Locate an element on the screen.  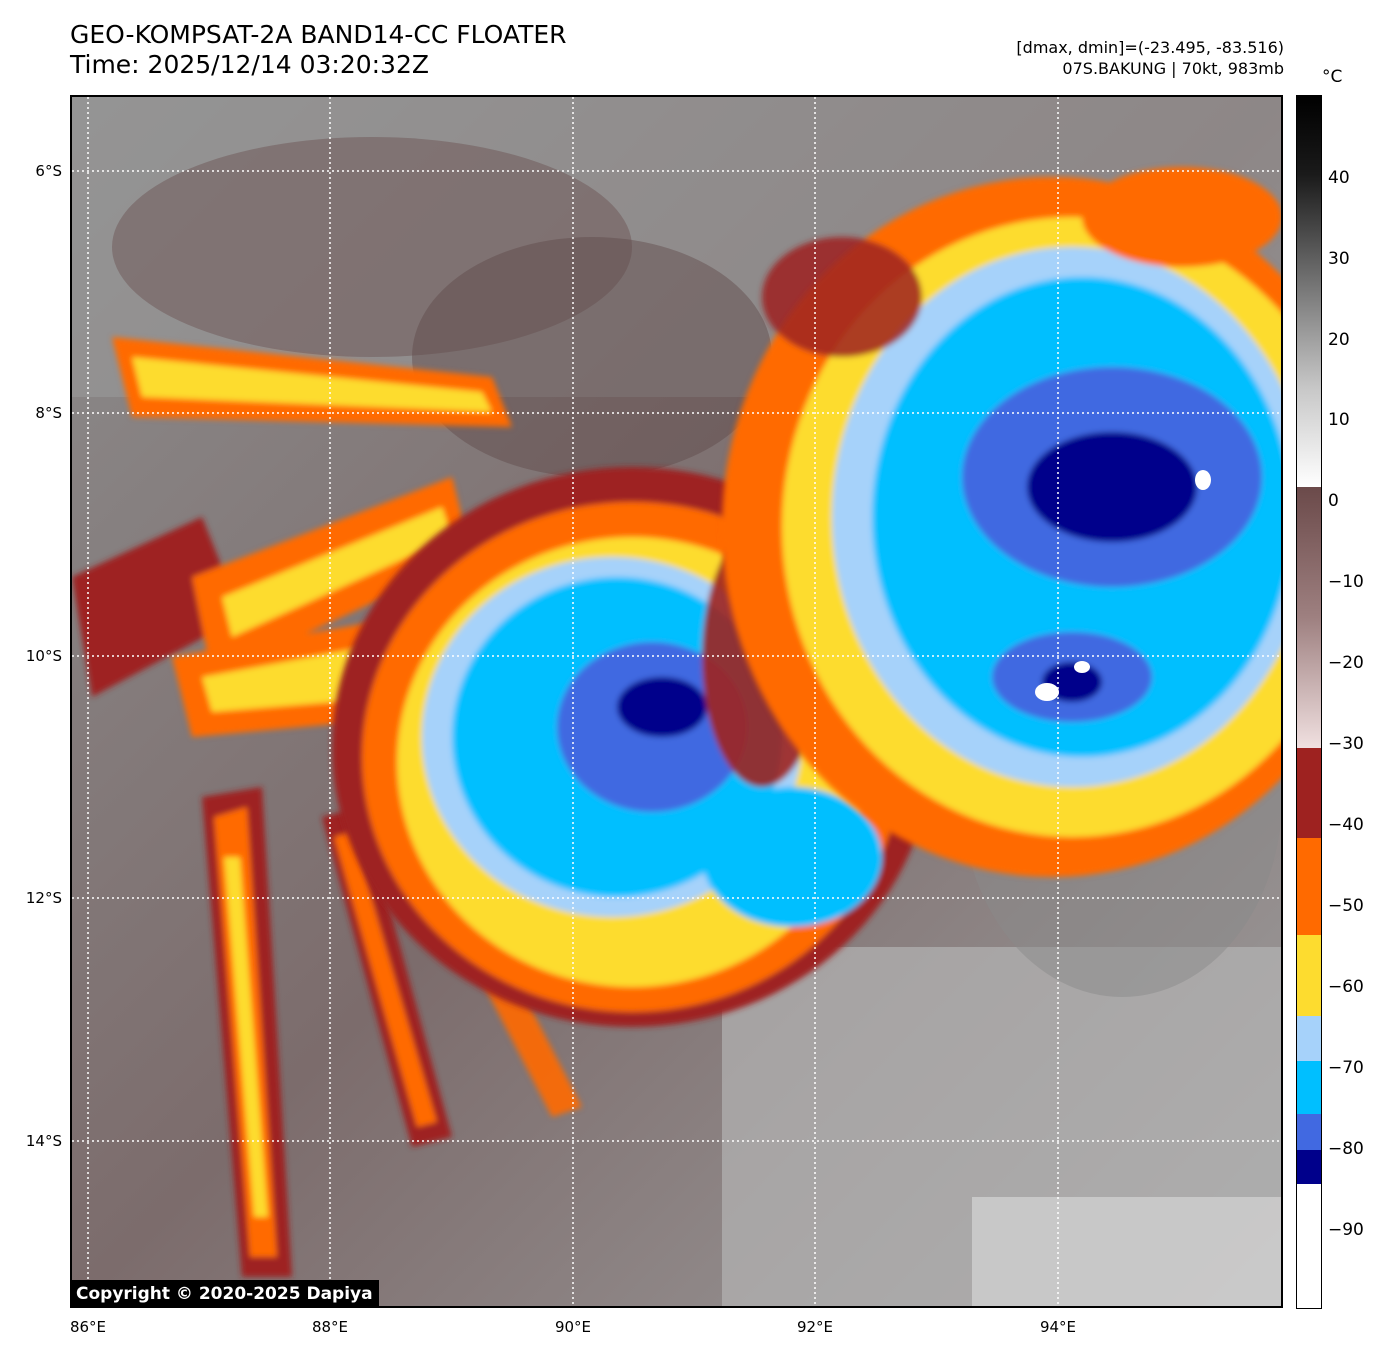
colorbar-scale is located at coordinates (1309, 702).